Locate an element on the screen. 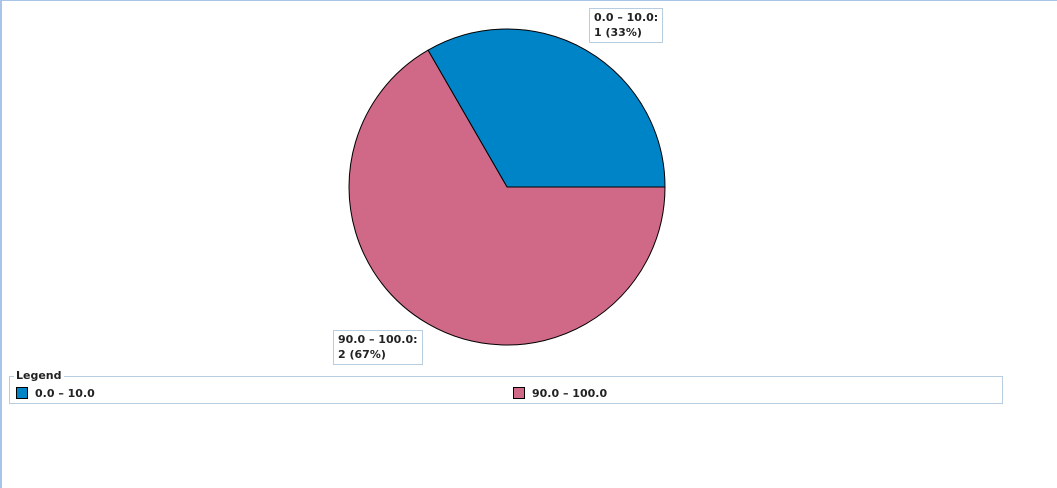 The height and width of the screenshot is (488, 1057). slice-label-90-100-value: 2 (67%) is located at coordinates (362, 354).